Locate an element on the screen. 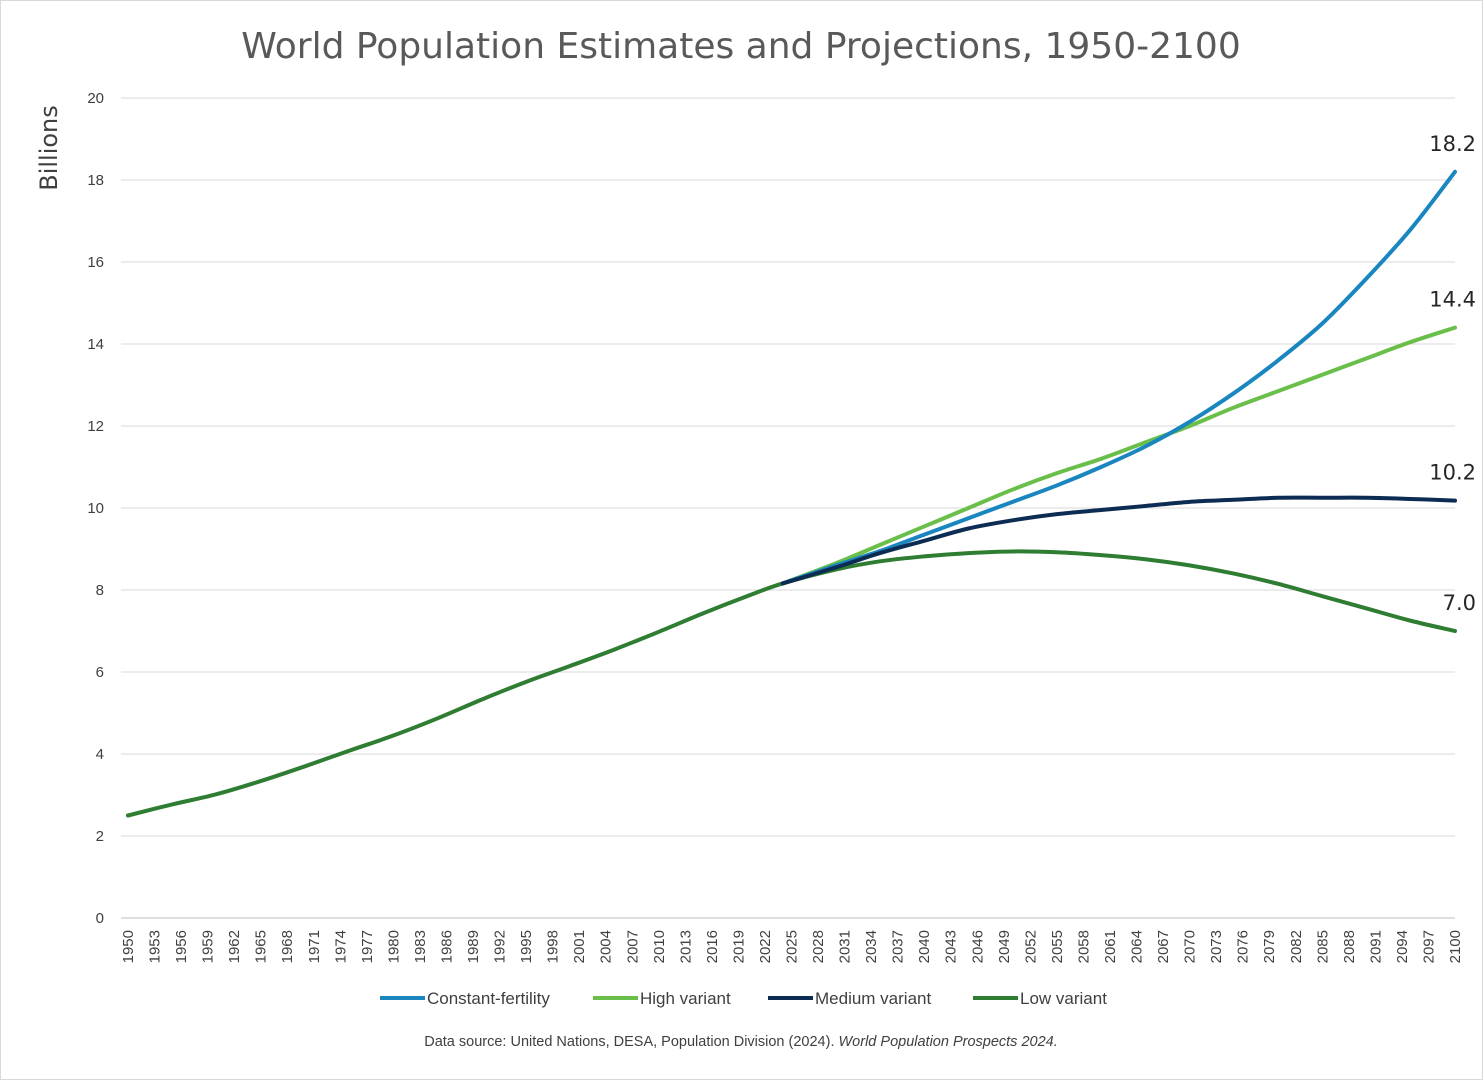 The height and width of the screenshot is (1080, 1483). x-tick-label: 2064 is located at coordinates (1137, 946).